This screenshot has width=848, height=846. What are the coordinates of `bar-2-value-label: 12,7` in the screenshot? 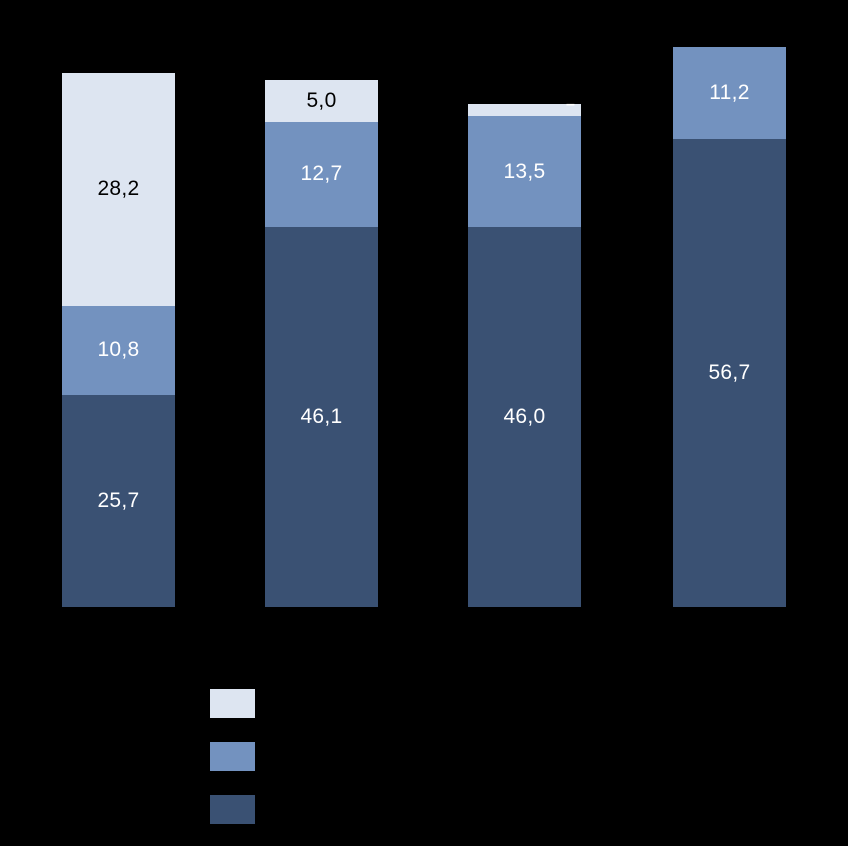 It's located at (321, 174).